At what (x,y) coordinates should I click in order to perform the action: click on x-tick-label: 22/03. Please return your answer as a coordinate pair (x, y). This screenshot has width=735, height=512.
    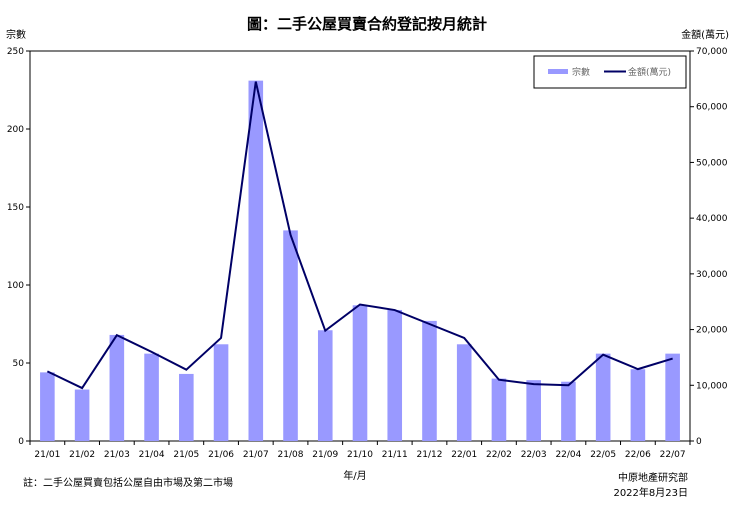
    Looking at the image, I should click on (534, 455).